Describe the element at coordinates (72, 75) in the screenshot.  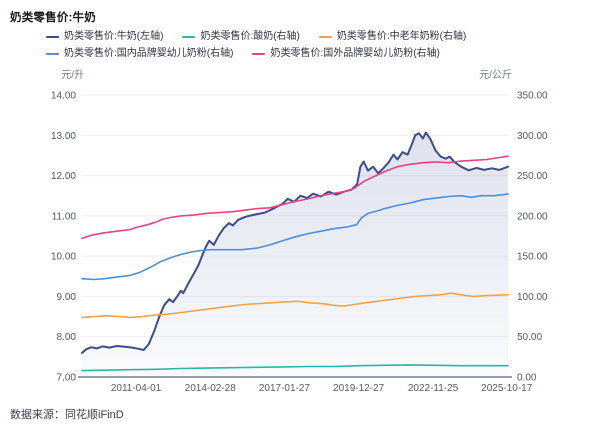
I see `left-axis-unit: 元/升` at that location.